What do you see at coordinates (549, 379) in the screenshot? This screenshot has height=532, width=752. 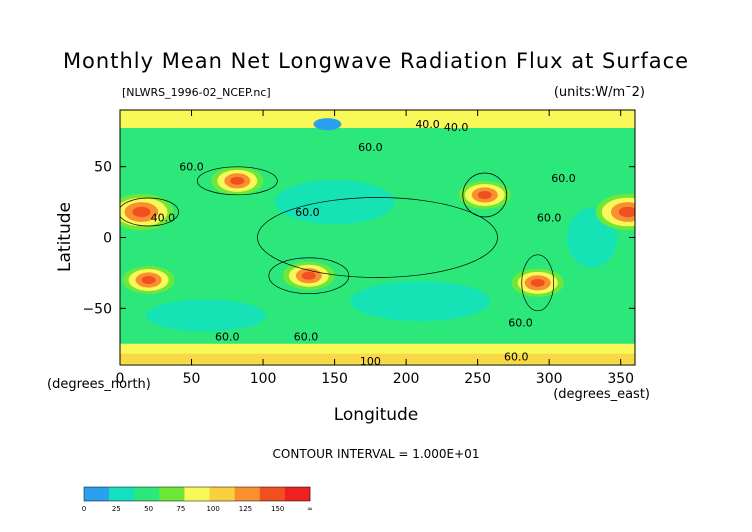 I see `x-tick-label: 300` at bounding box center [549, 379].